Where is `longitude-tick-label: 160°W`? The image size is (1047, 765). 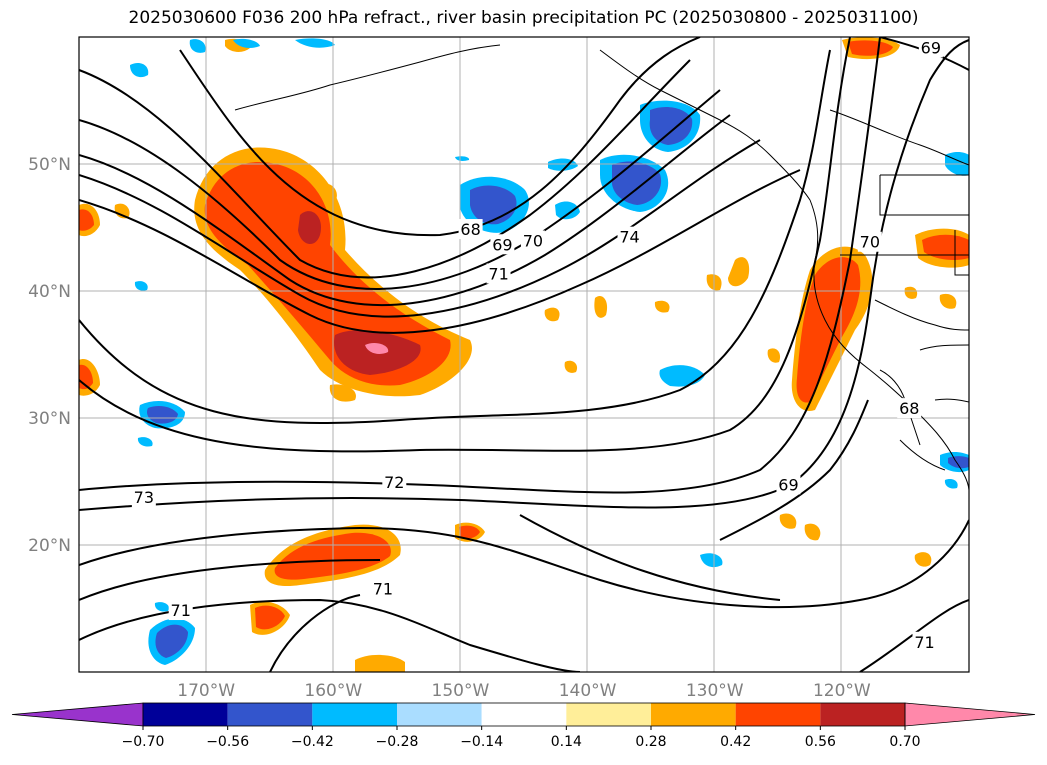
longitude-tick-label: 160°W is located at coordinates (333, 691).